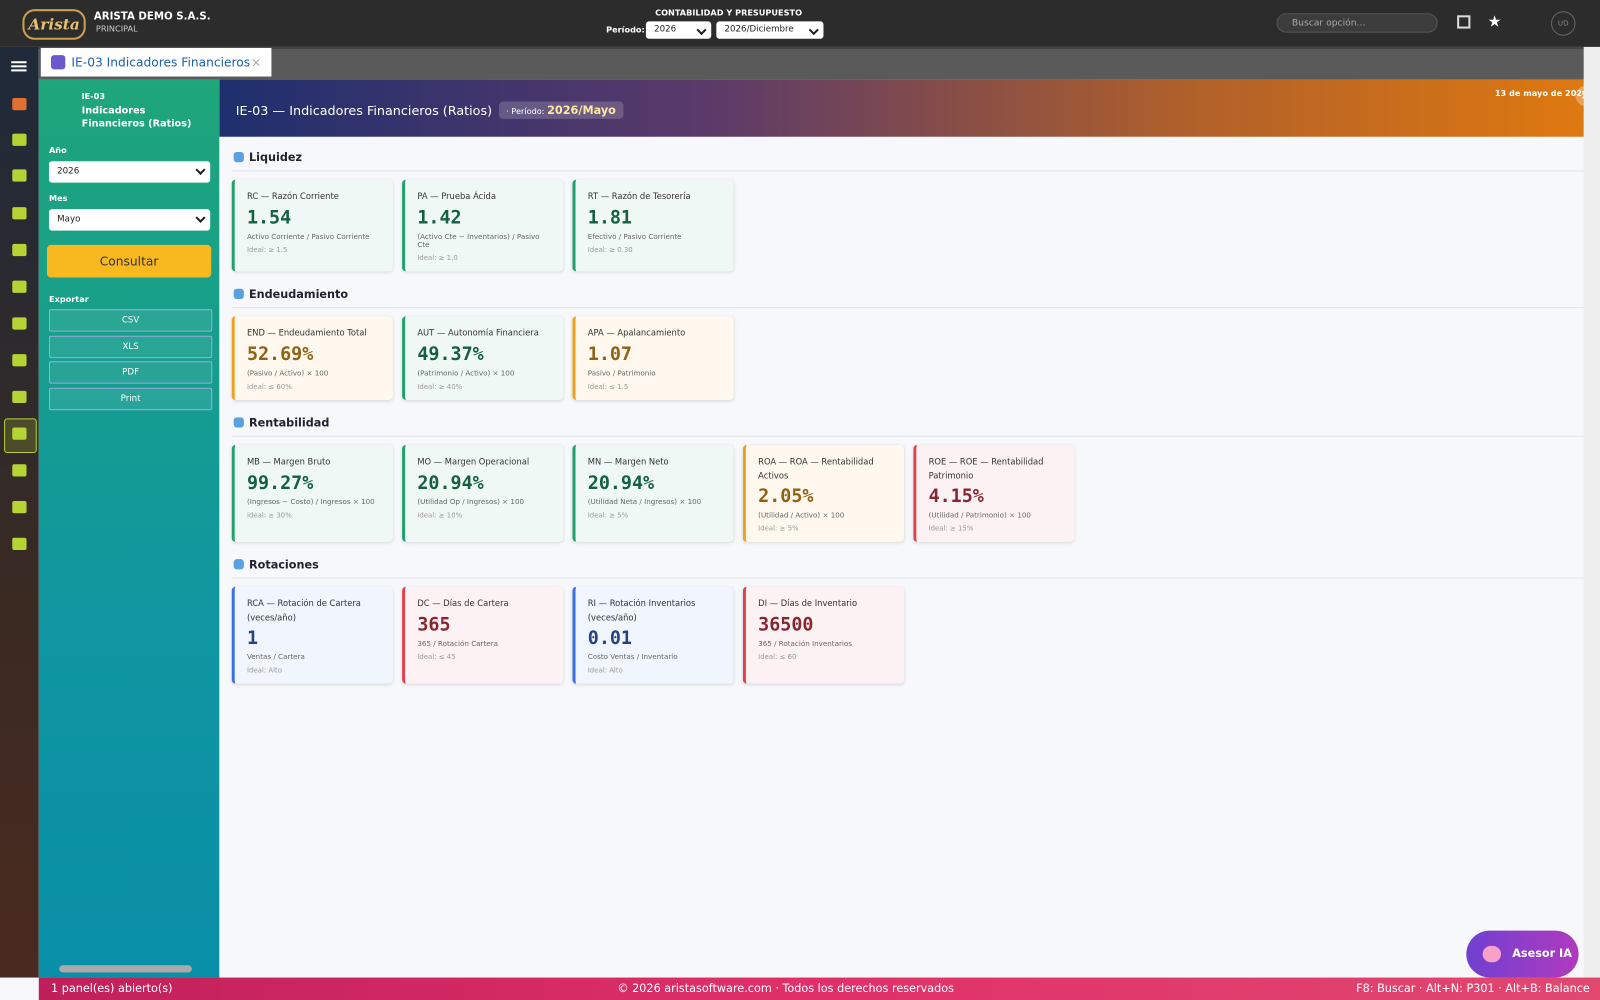 The height and width of the screenshot is (1000, 1600). Describe the element at coordinates (786, 496) in the screenshot. I see `kpi-value: 2.05%` at that location.